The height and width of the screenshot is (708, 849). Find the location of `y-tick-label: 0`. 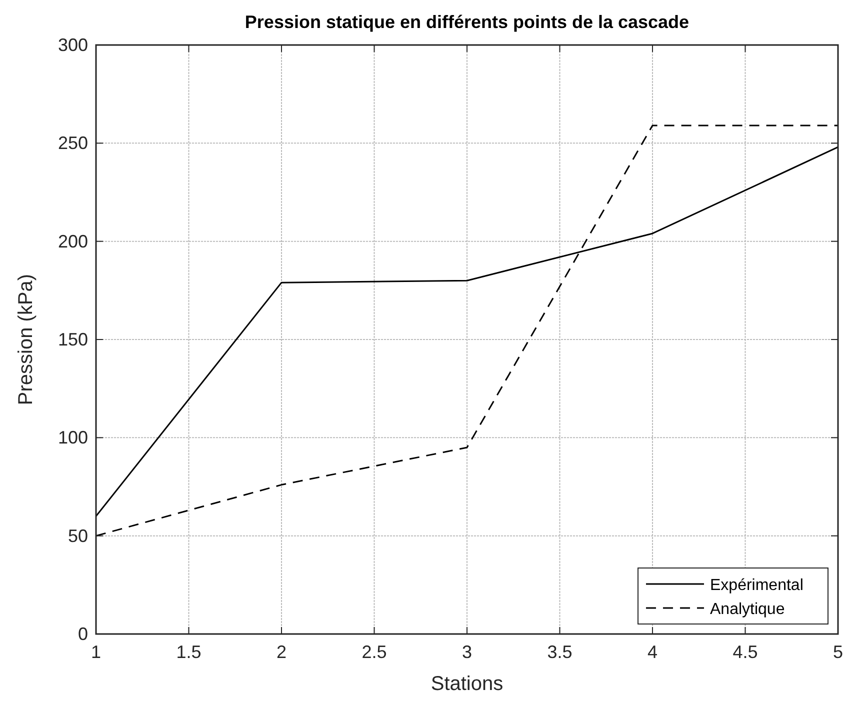

y-tick-label: 0 is located at coordinates (83, 634).